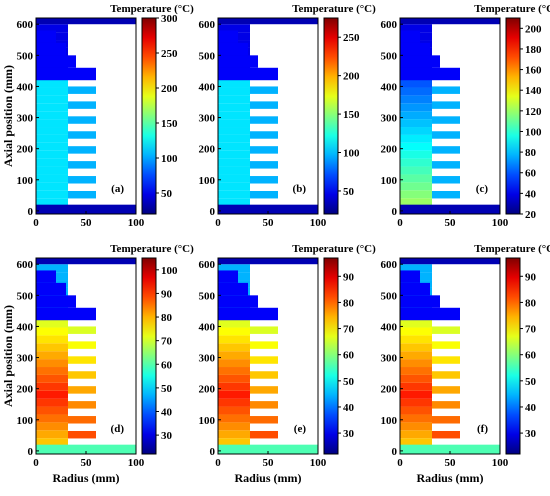 The image size is (550, 496). Describe the element at coordinates (300, 429) in the screenshot. I see `panel-label: (e)` at that location.